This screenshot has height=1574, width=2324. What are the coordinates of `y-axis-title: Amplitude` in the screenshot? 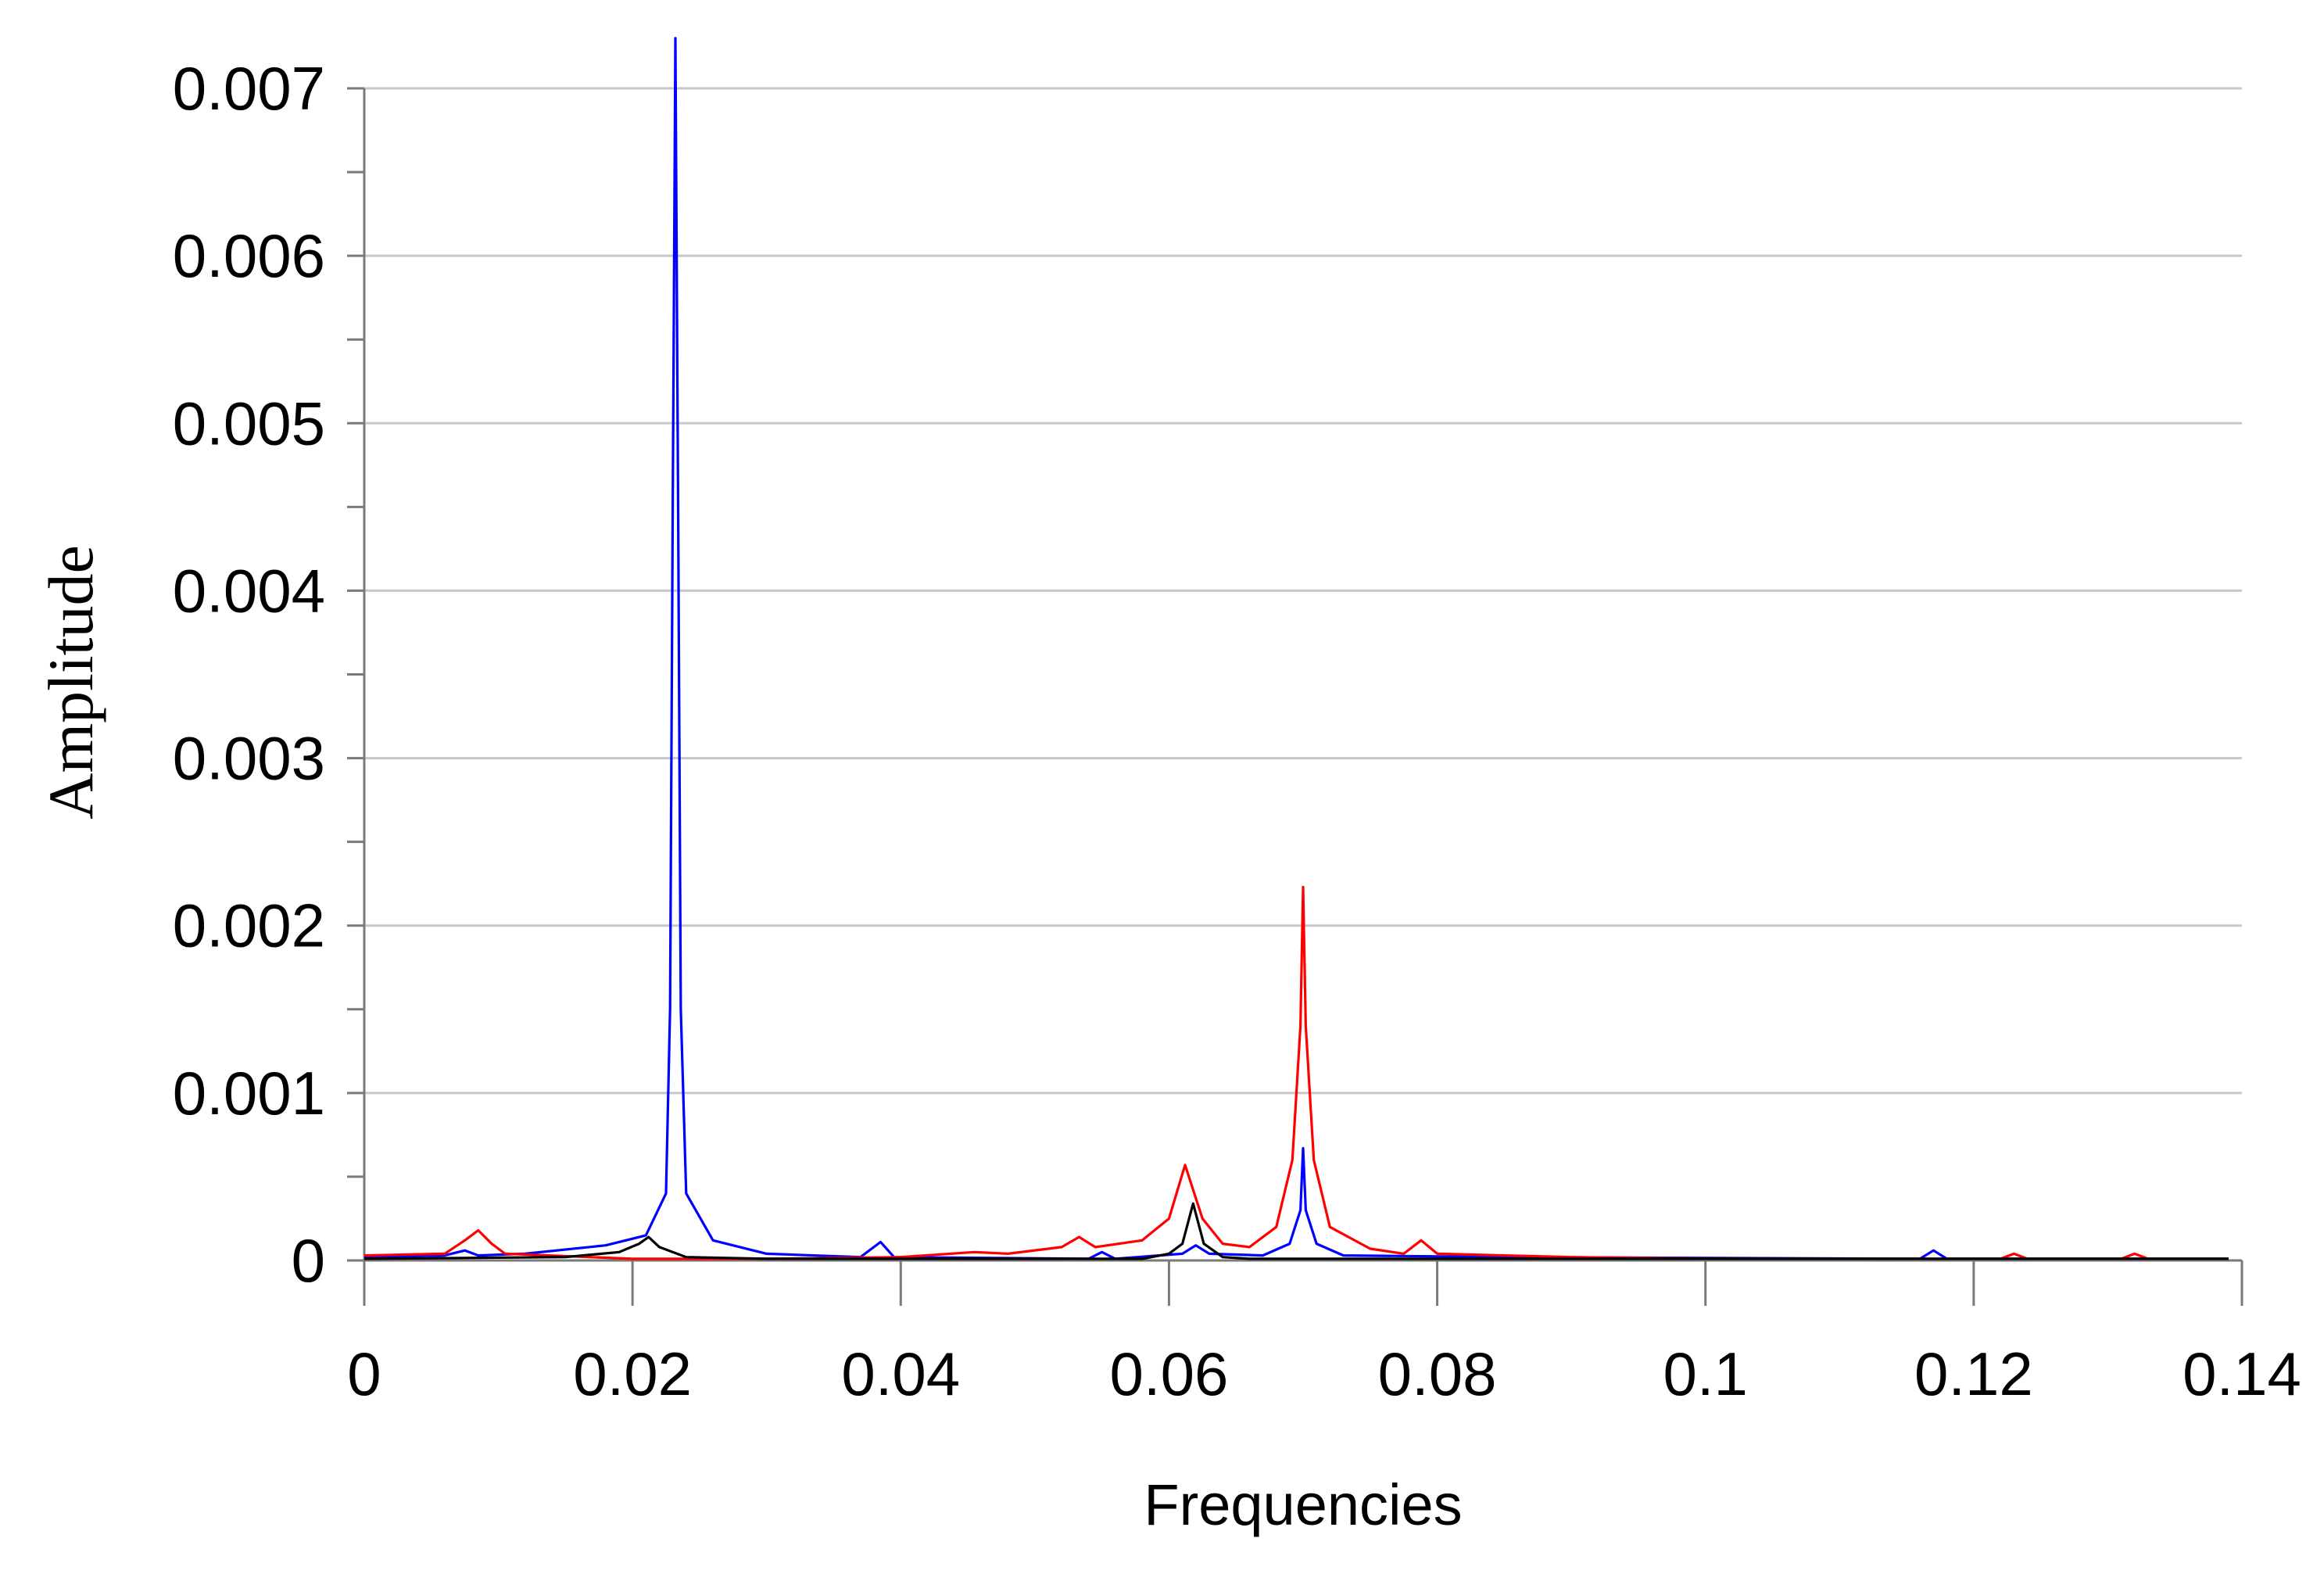 It's located at (70, 682).